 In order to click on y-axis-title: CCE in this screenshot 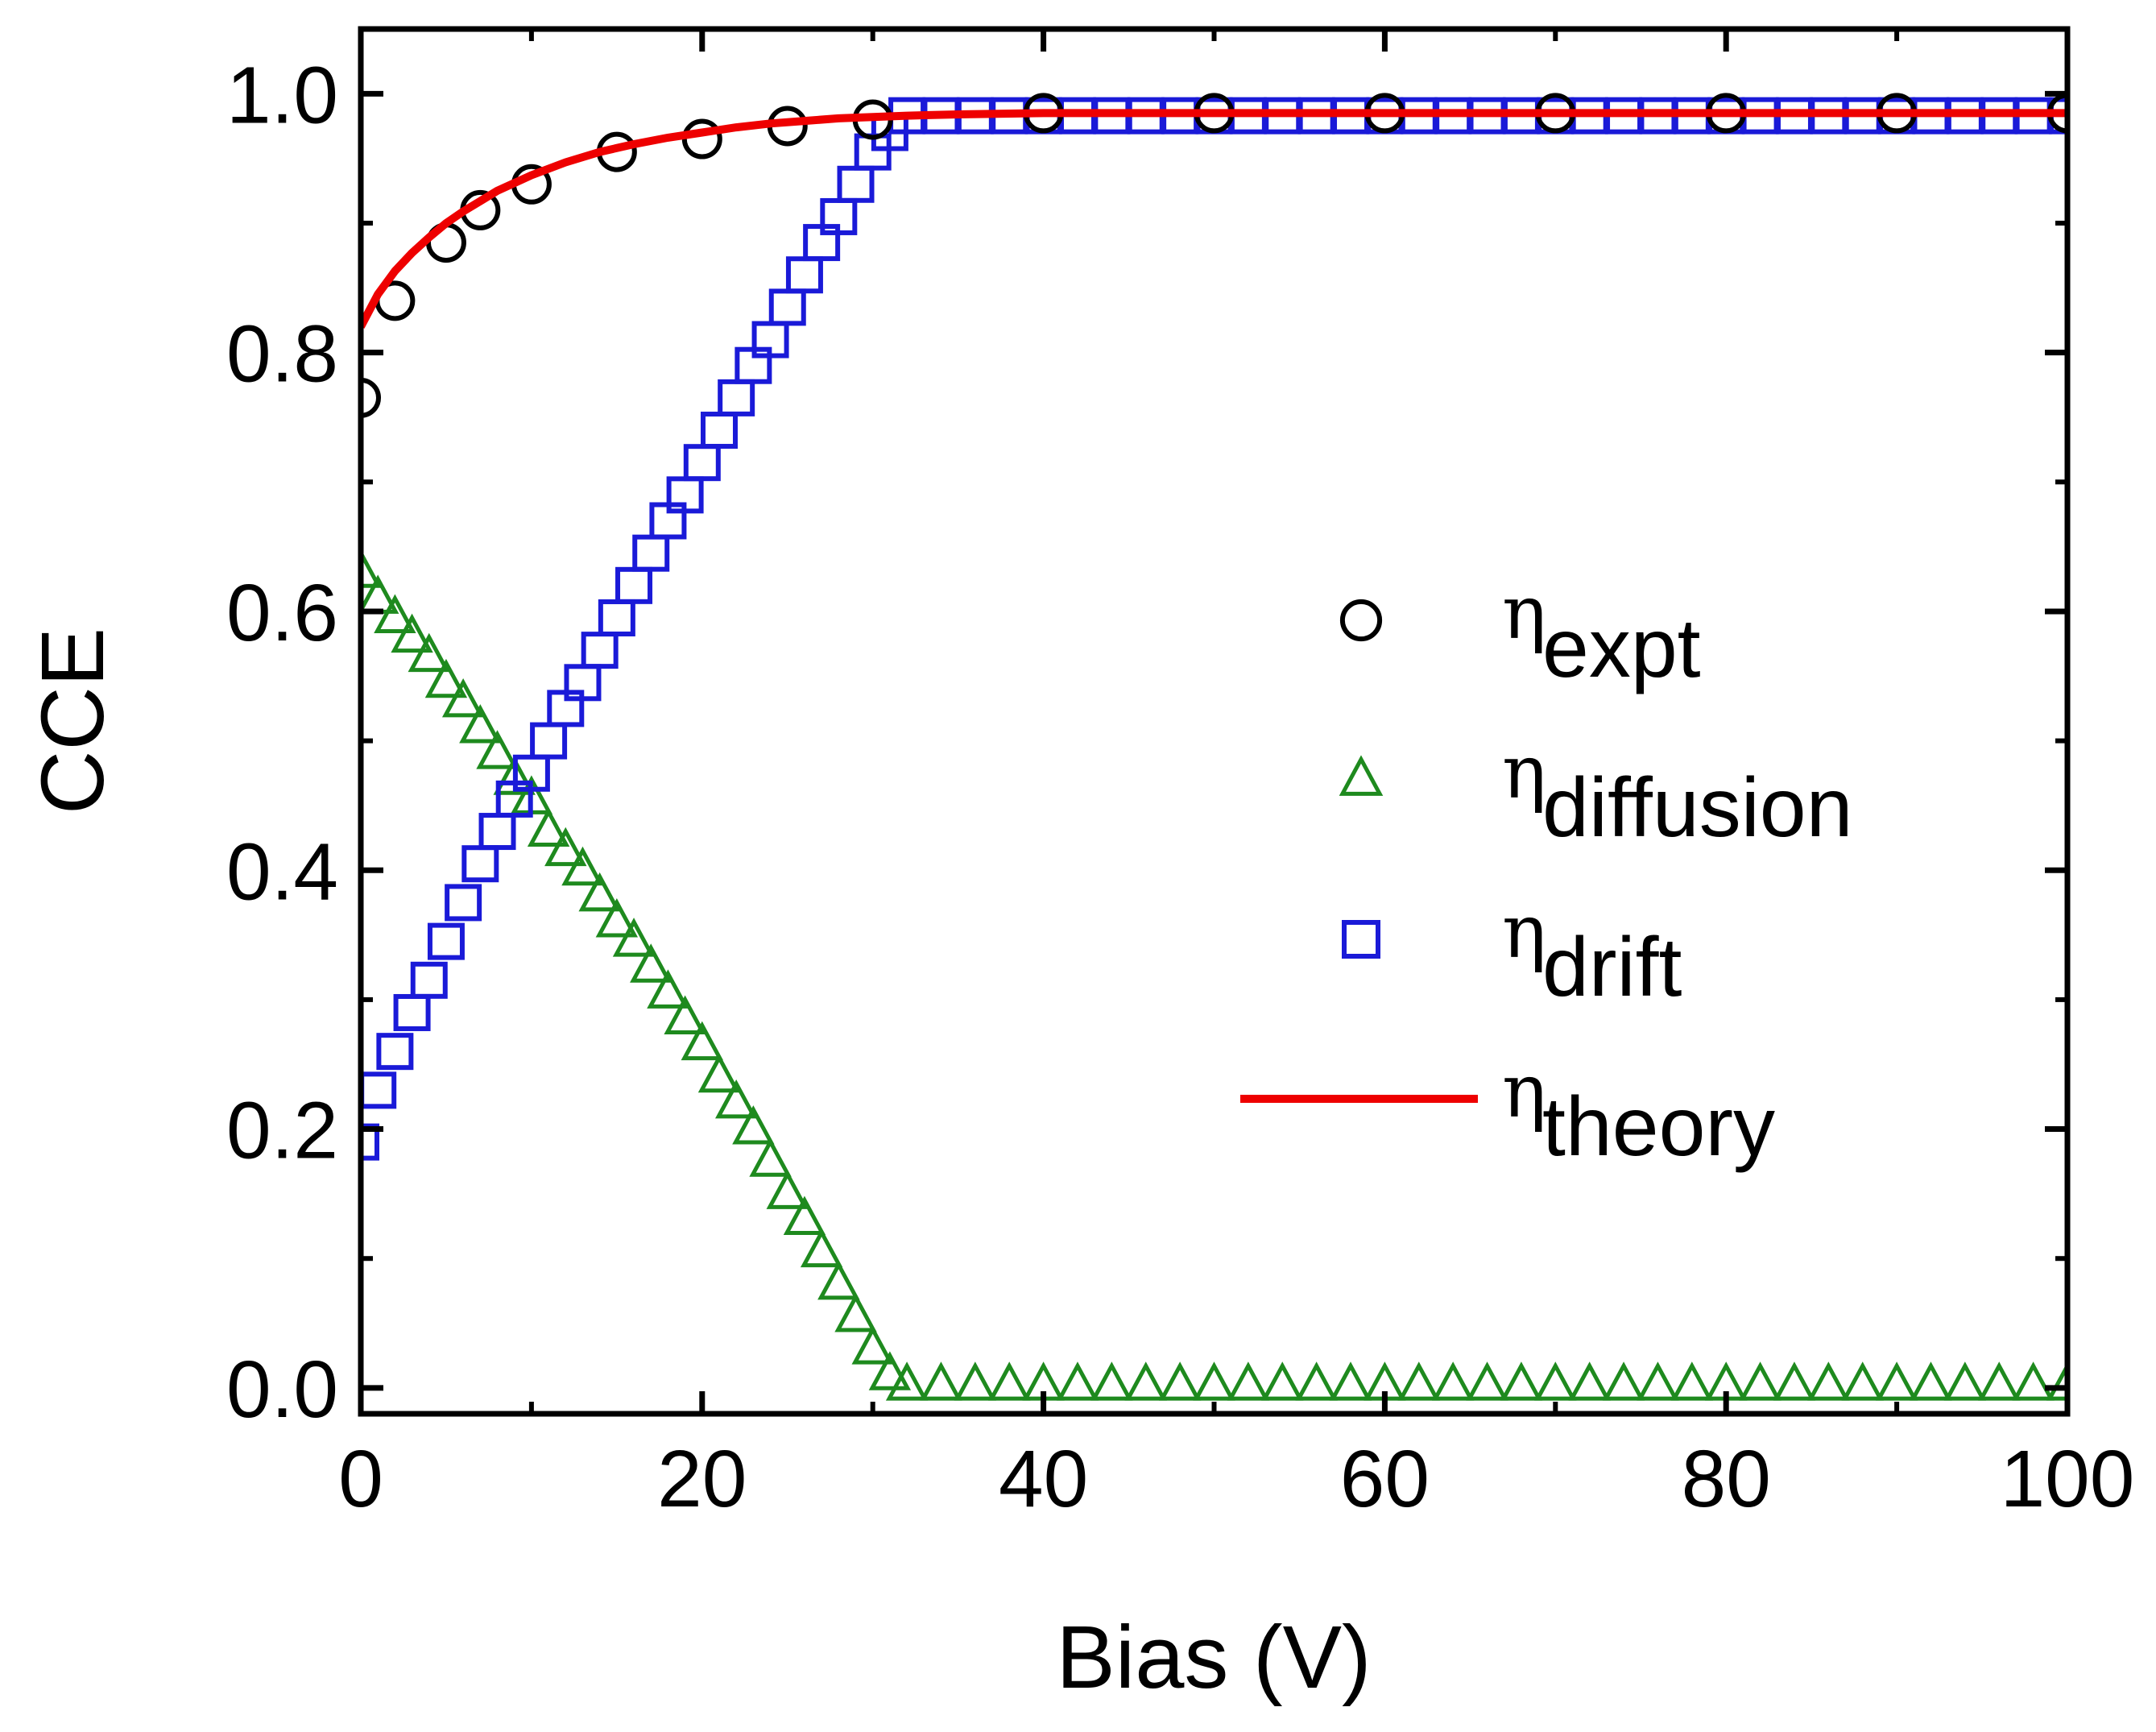, I will do `click(72, 721)`.